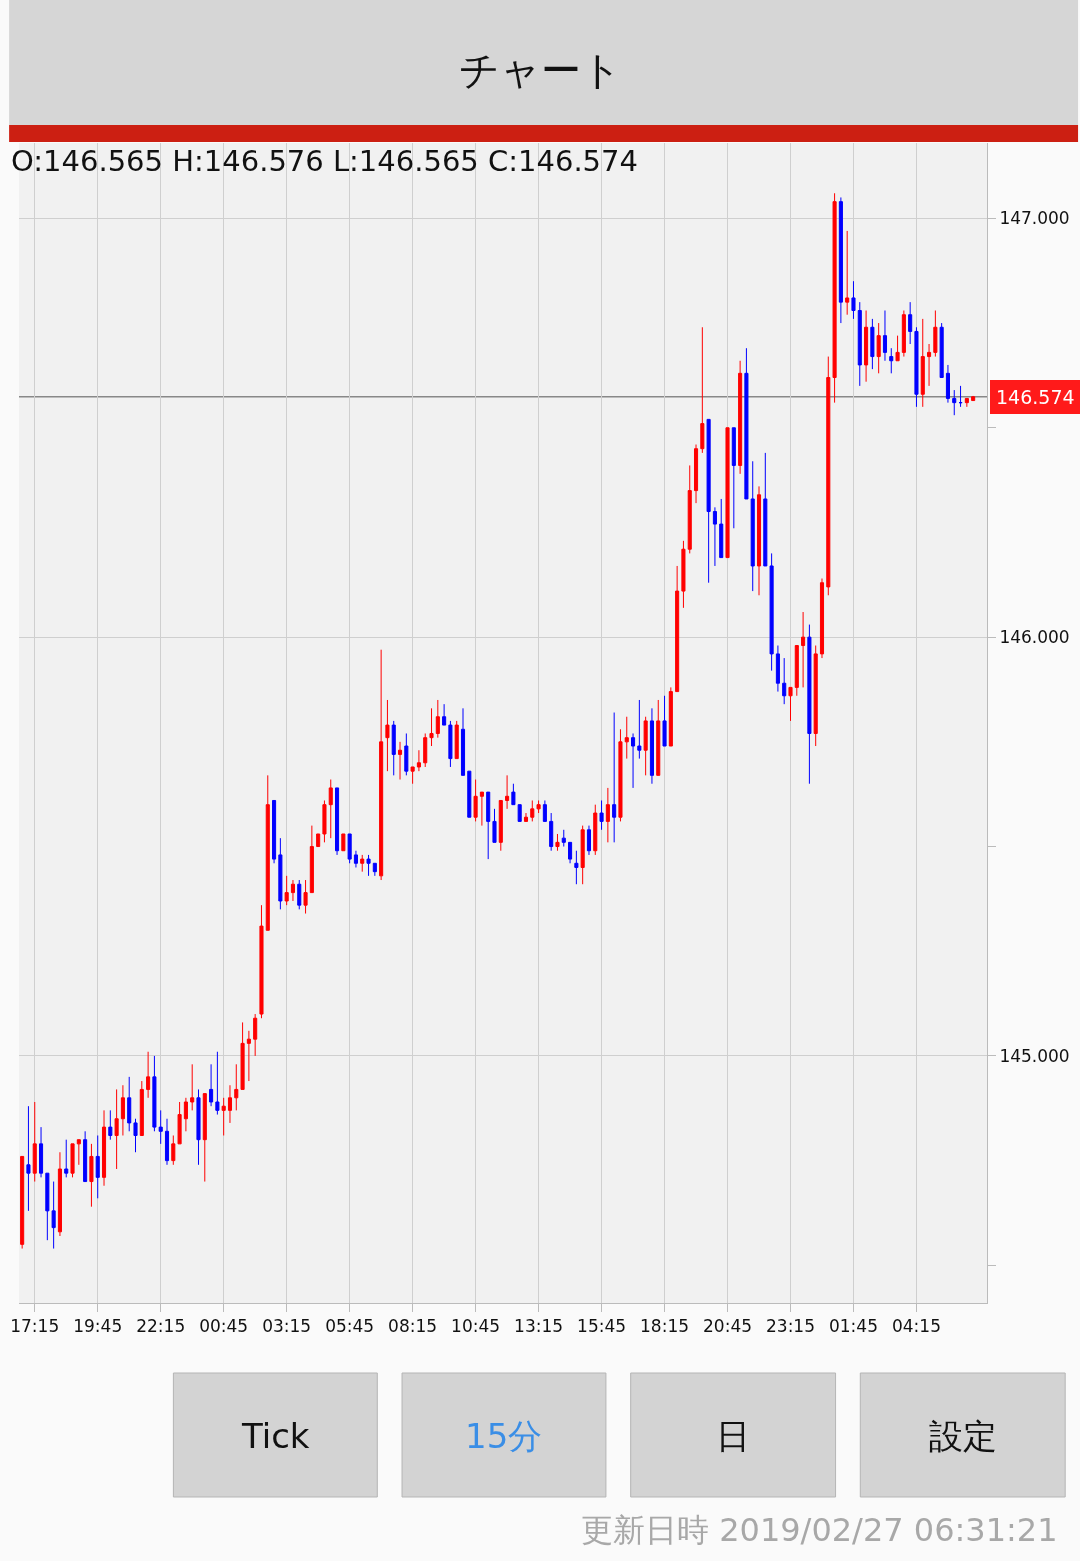 This screenshot has width=1080, height=1561. Describe the element at coordinates (733, 1436) in the screenshot. I see `text: 日` at that location.